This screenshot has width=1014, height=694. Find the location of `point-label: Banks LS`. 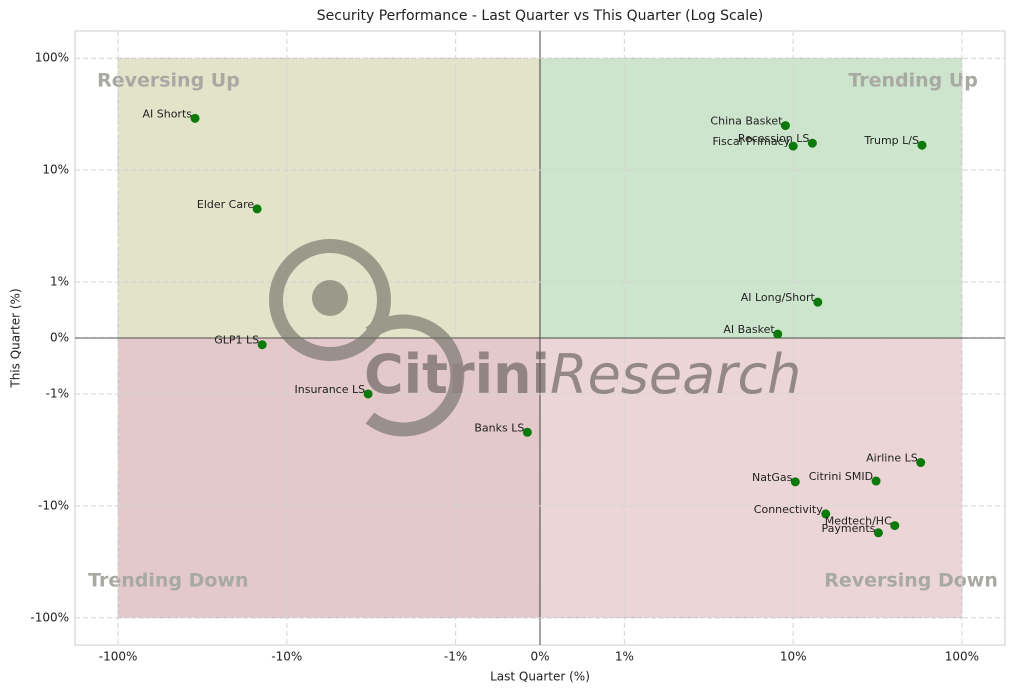

point-label: Banks LS is located at coordinates (499, 427).